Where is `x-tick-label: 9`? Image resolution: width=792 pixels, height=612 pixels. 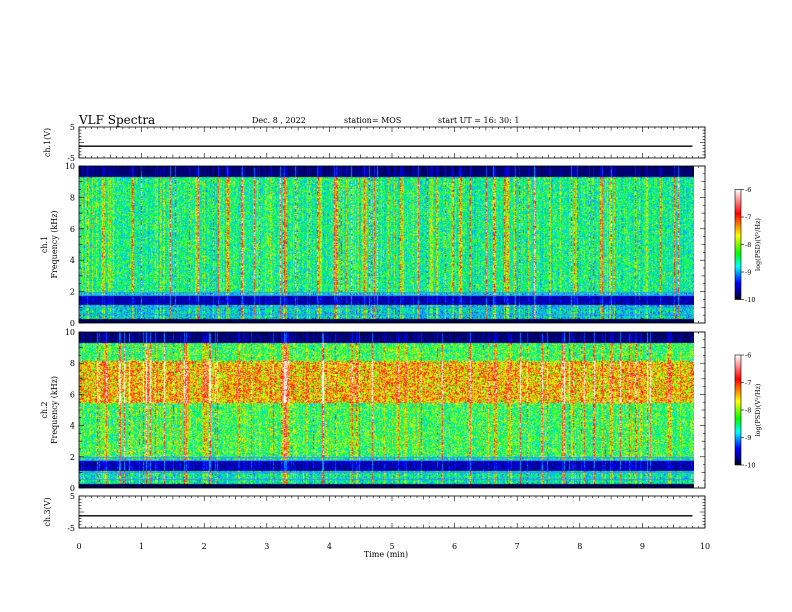
x-tick-label: 9 is located at coordinates (642, 546).